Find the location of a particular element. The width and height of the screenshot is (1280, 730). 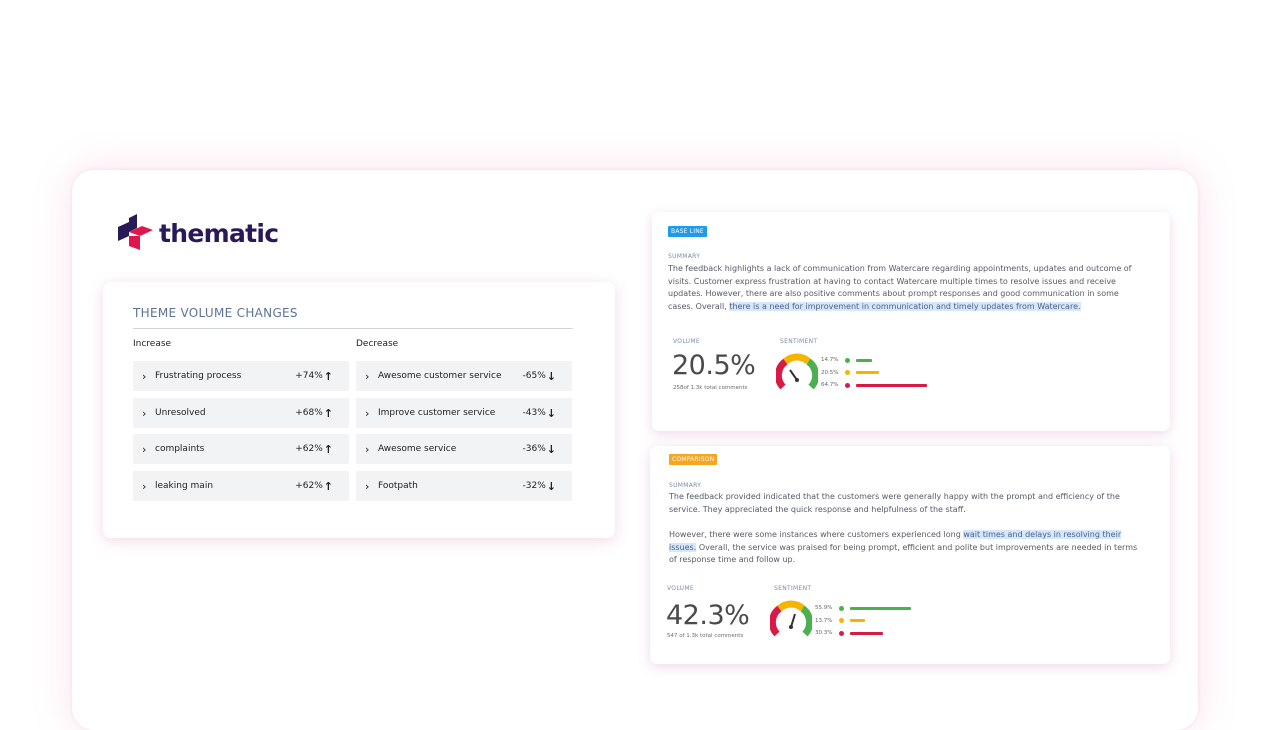

thematic-logo-icon is located at coordinates (135, 232).